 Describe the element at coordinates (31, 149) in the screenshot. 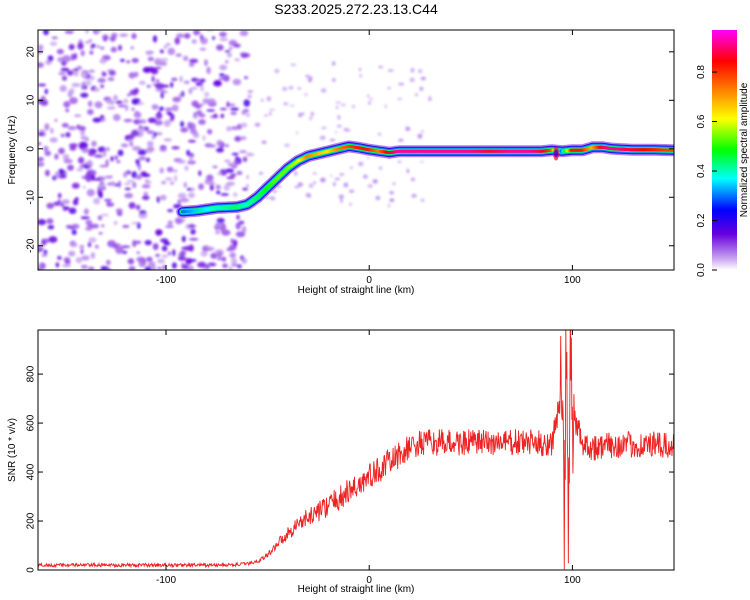

I see `y-tick-label: 0` at that location.